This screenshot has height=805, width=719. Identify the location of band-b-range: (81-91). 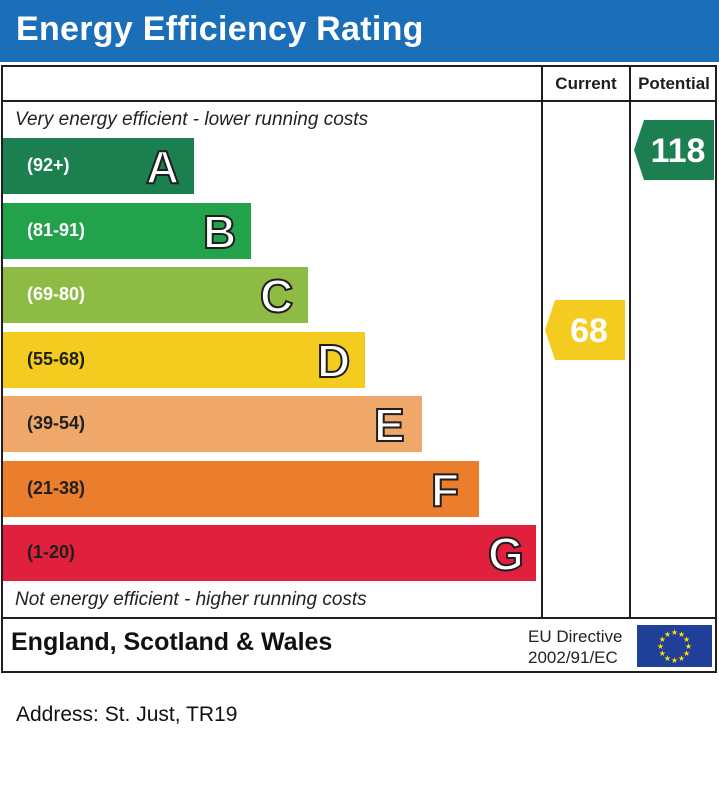
(56, 229).